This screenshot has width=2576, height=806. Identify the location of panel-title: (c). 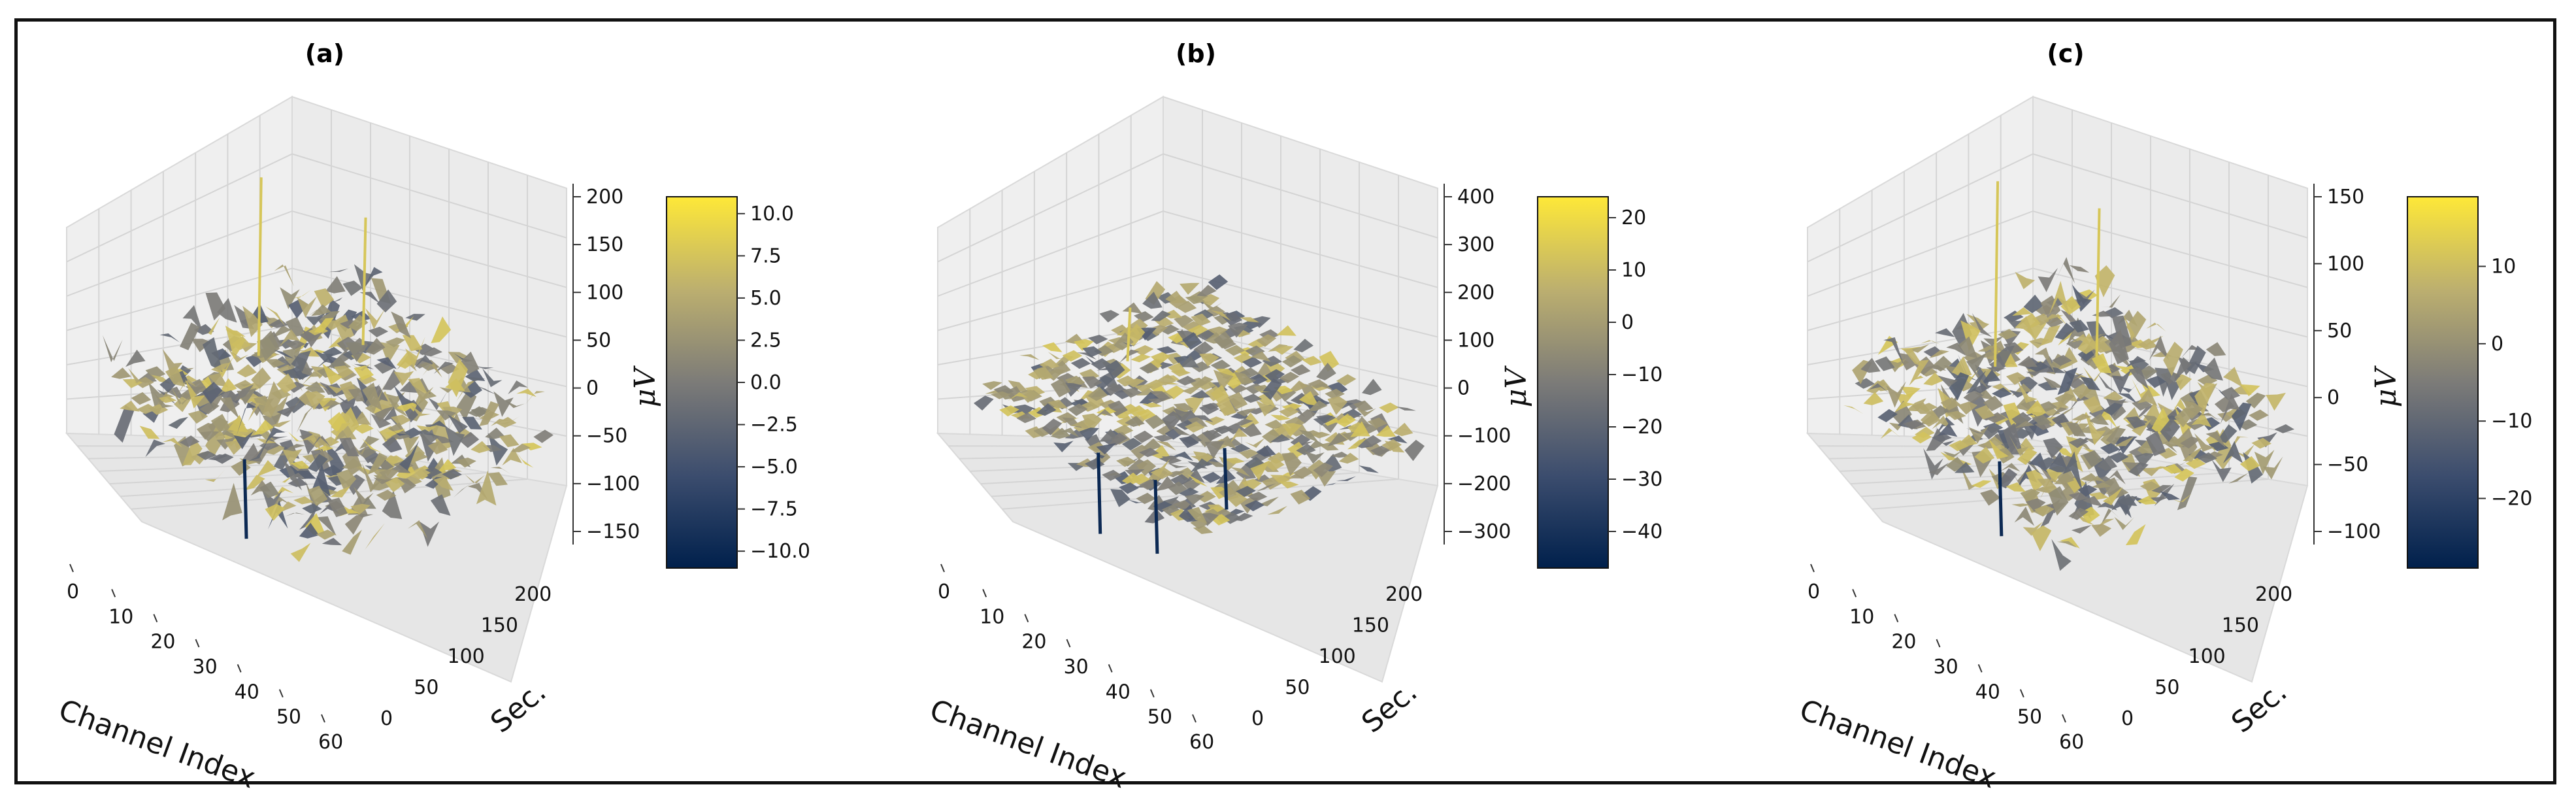
(2065, 54).